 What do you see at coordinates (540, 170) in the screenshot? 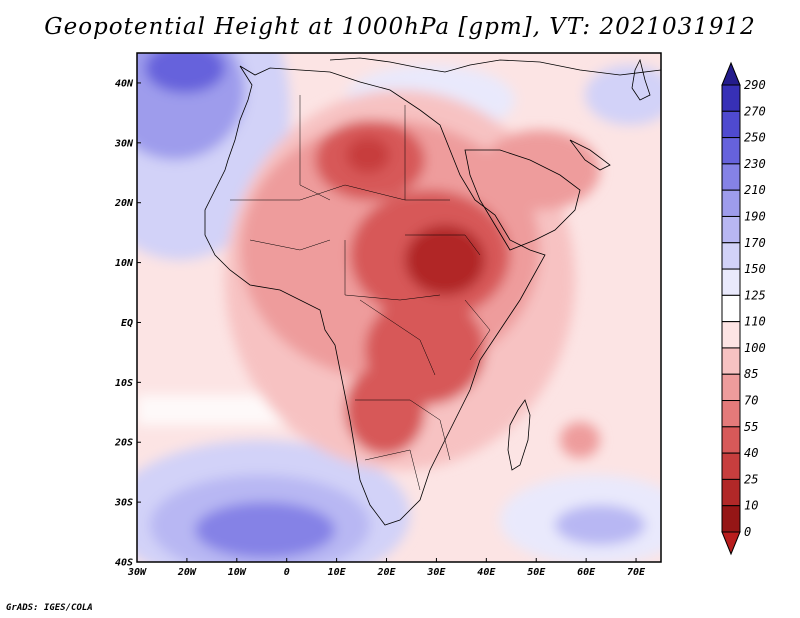
I see `arabia-low` at bounding box center [540, 170].